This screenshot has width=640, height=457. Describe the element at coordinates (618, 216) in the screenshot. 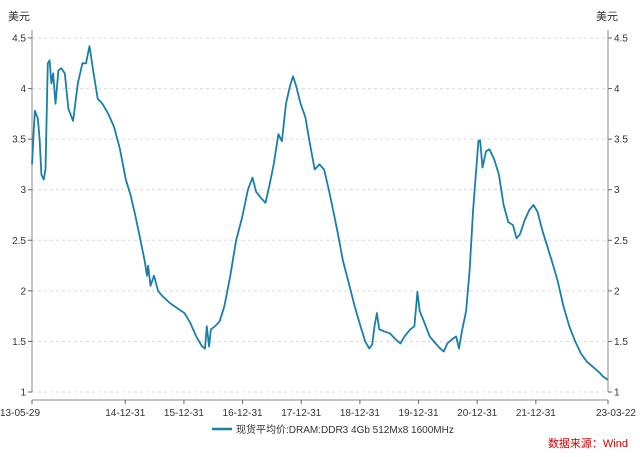

I see `y-axis-right-ticks: 1 1.5 2 2.5 3 3.5 4 4.5` at that location.